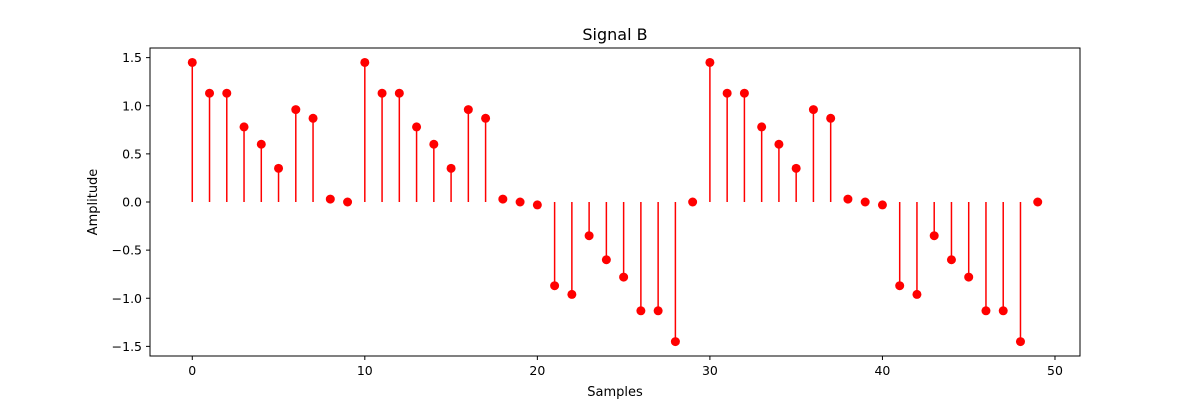 The width and height of the screenshot is (1200, 400). What do you see at coordinates (710, 370) in the screenshot?
I see `x-tick-label: 30` at bounding box center [710, 370].